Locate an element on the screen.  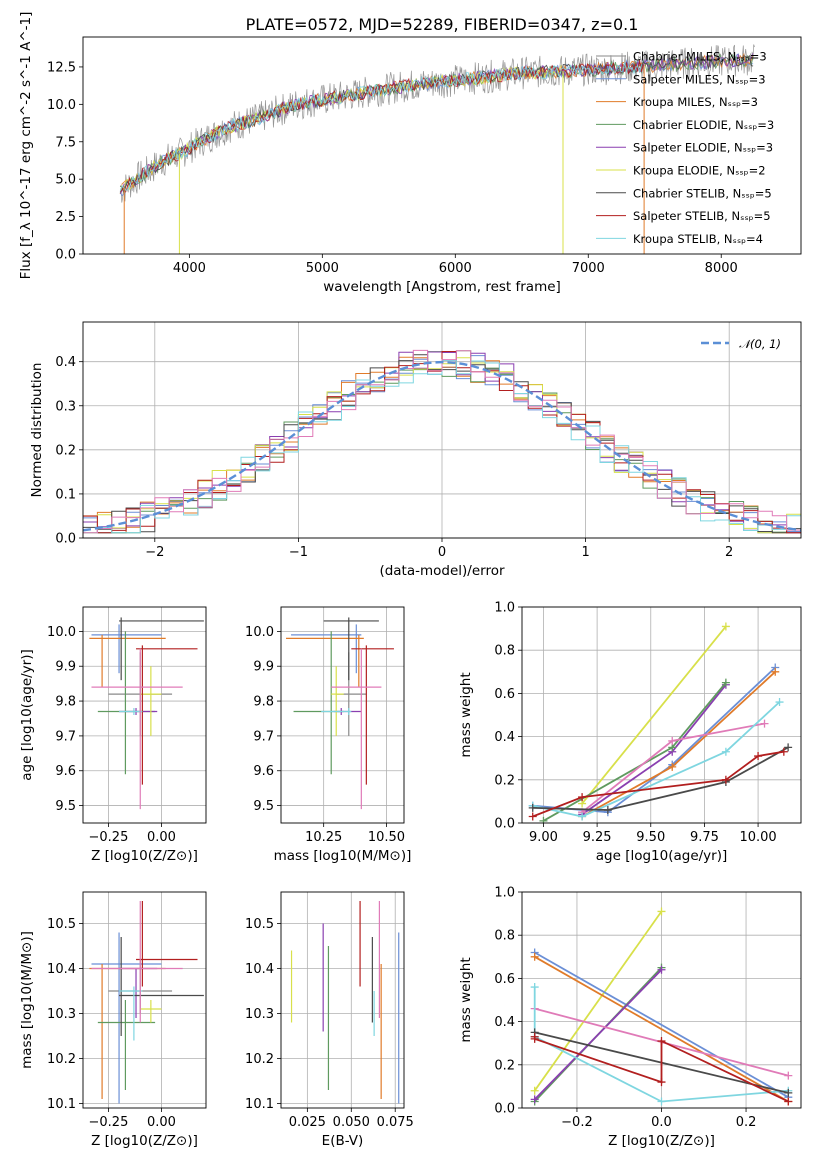
y-tick-label: 10.3 is located at coordinates (61, 1014).